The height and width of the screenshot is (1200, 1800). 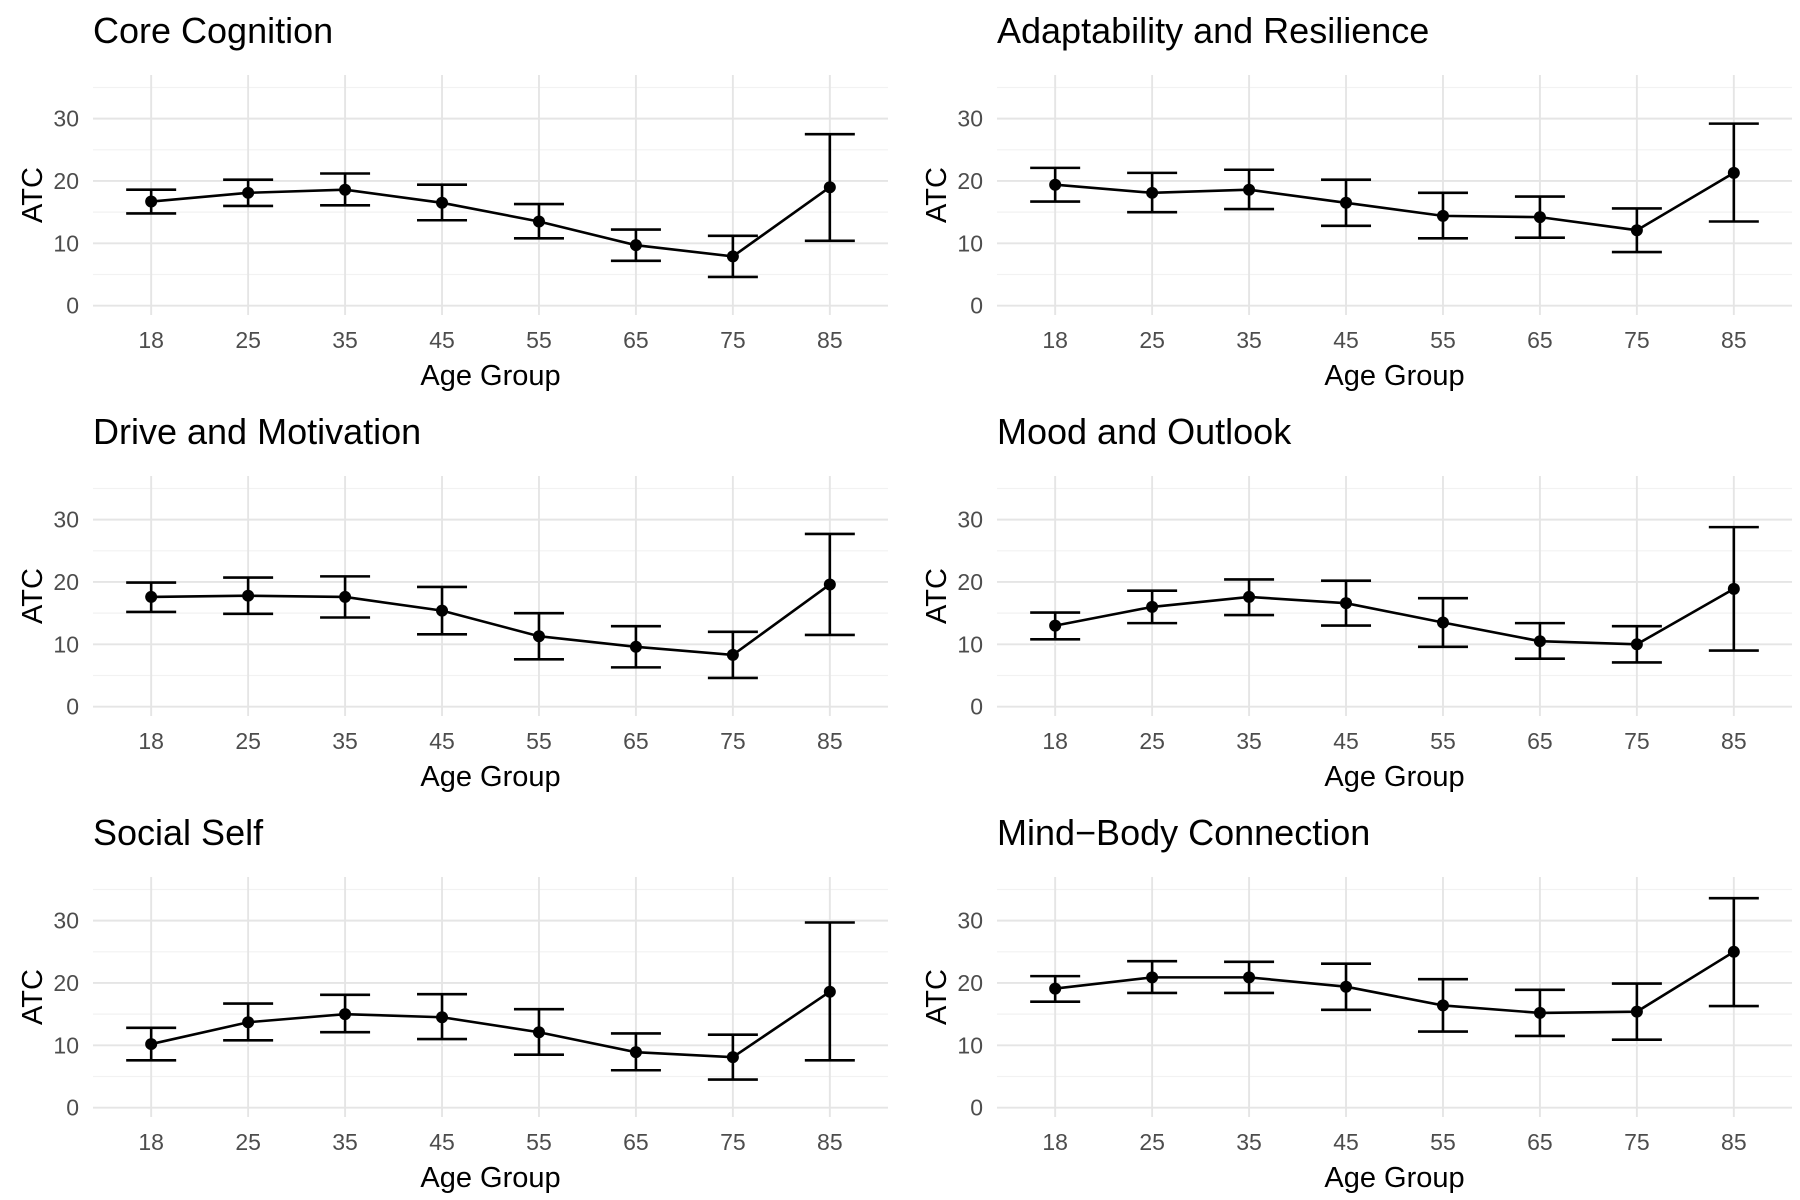 I want to click on panel-title: Mood and Outlook, so click(x=1144, y=431).